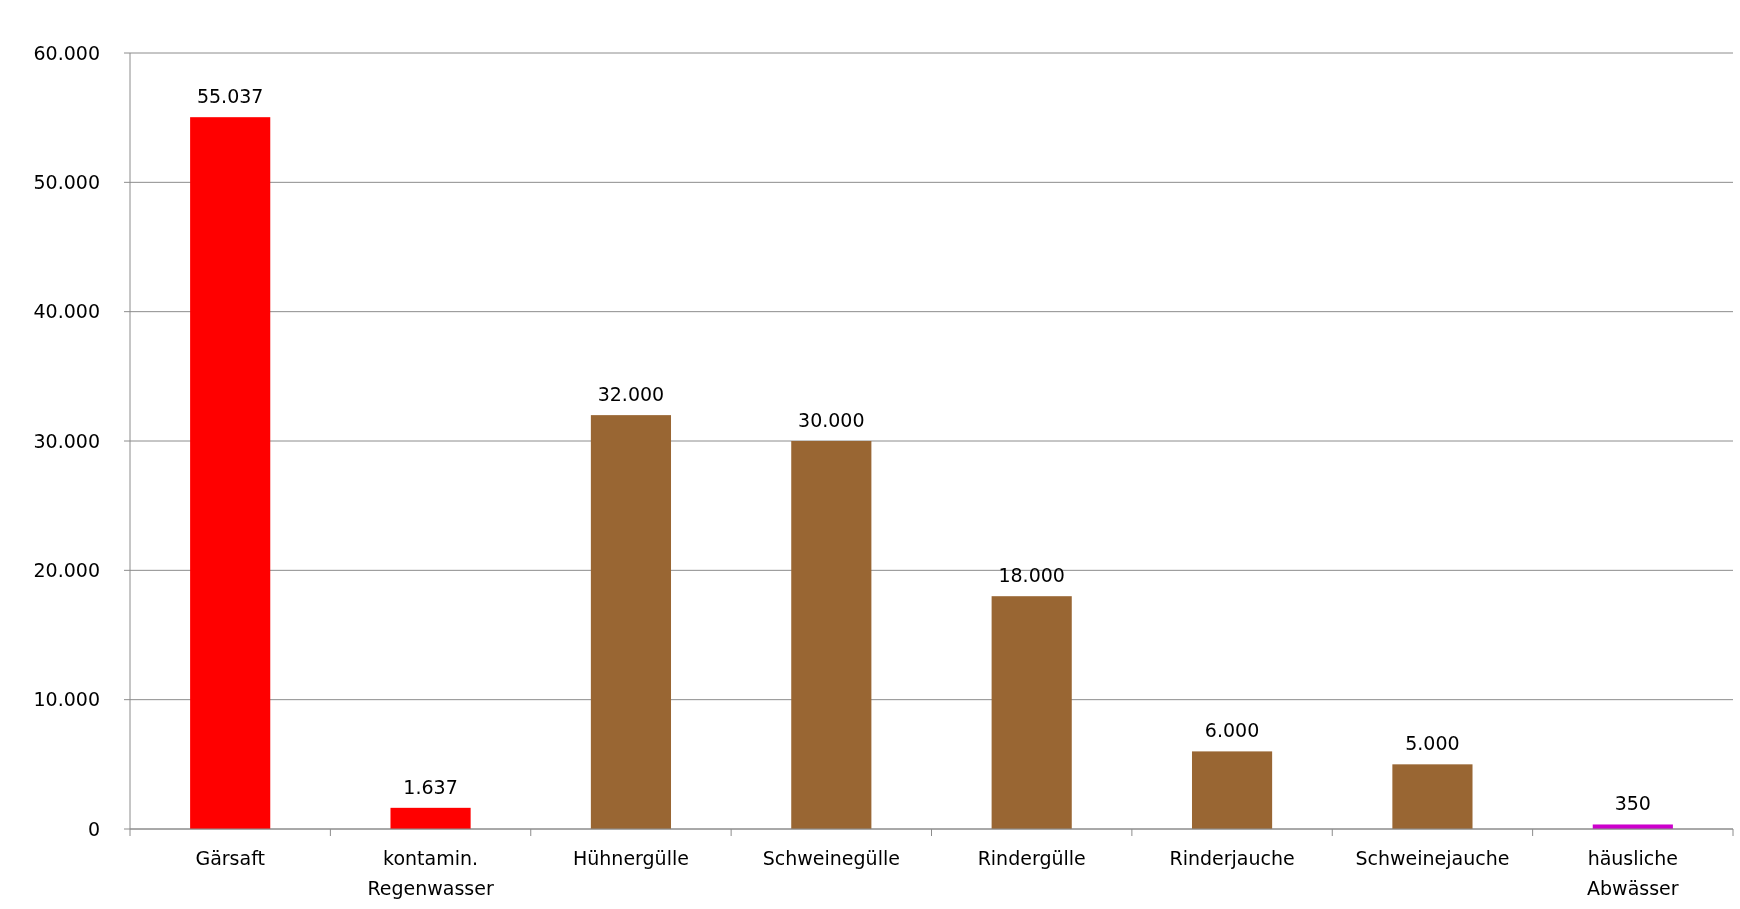 The width and height of the screenshot is (1740, 909). I want to click on y-tick-label: 10.000, so click(66, 699).